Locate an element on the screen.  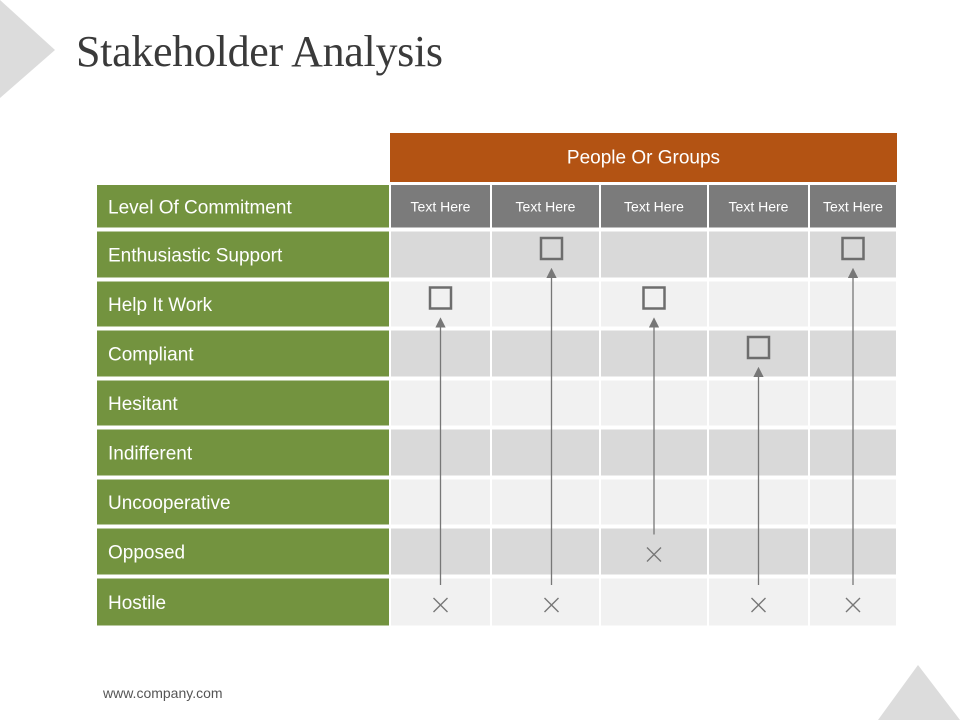
corner-triangle-top-left is located at coordinates (27, 49).